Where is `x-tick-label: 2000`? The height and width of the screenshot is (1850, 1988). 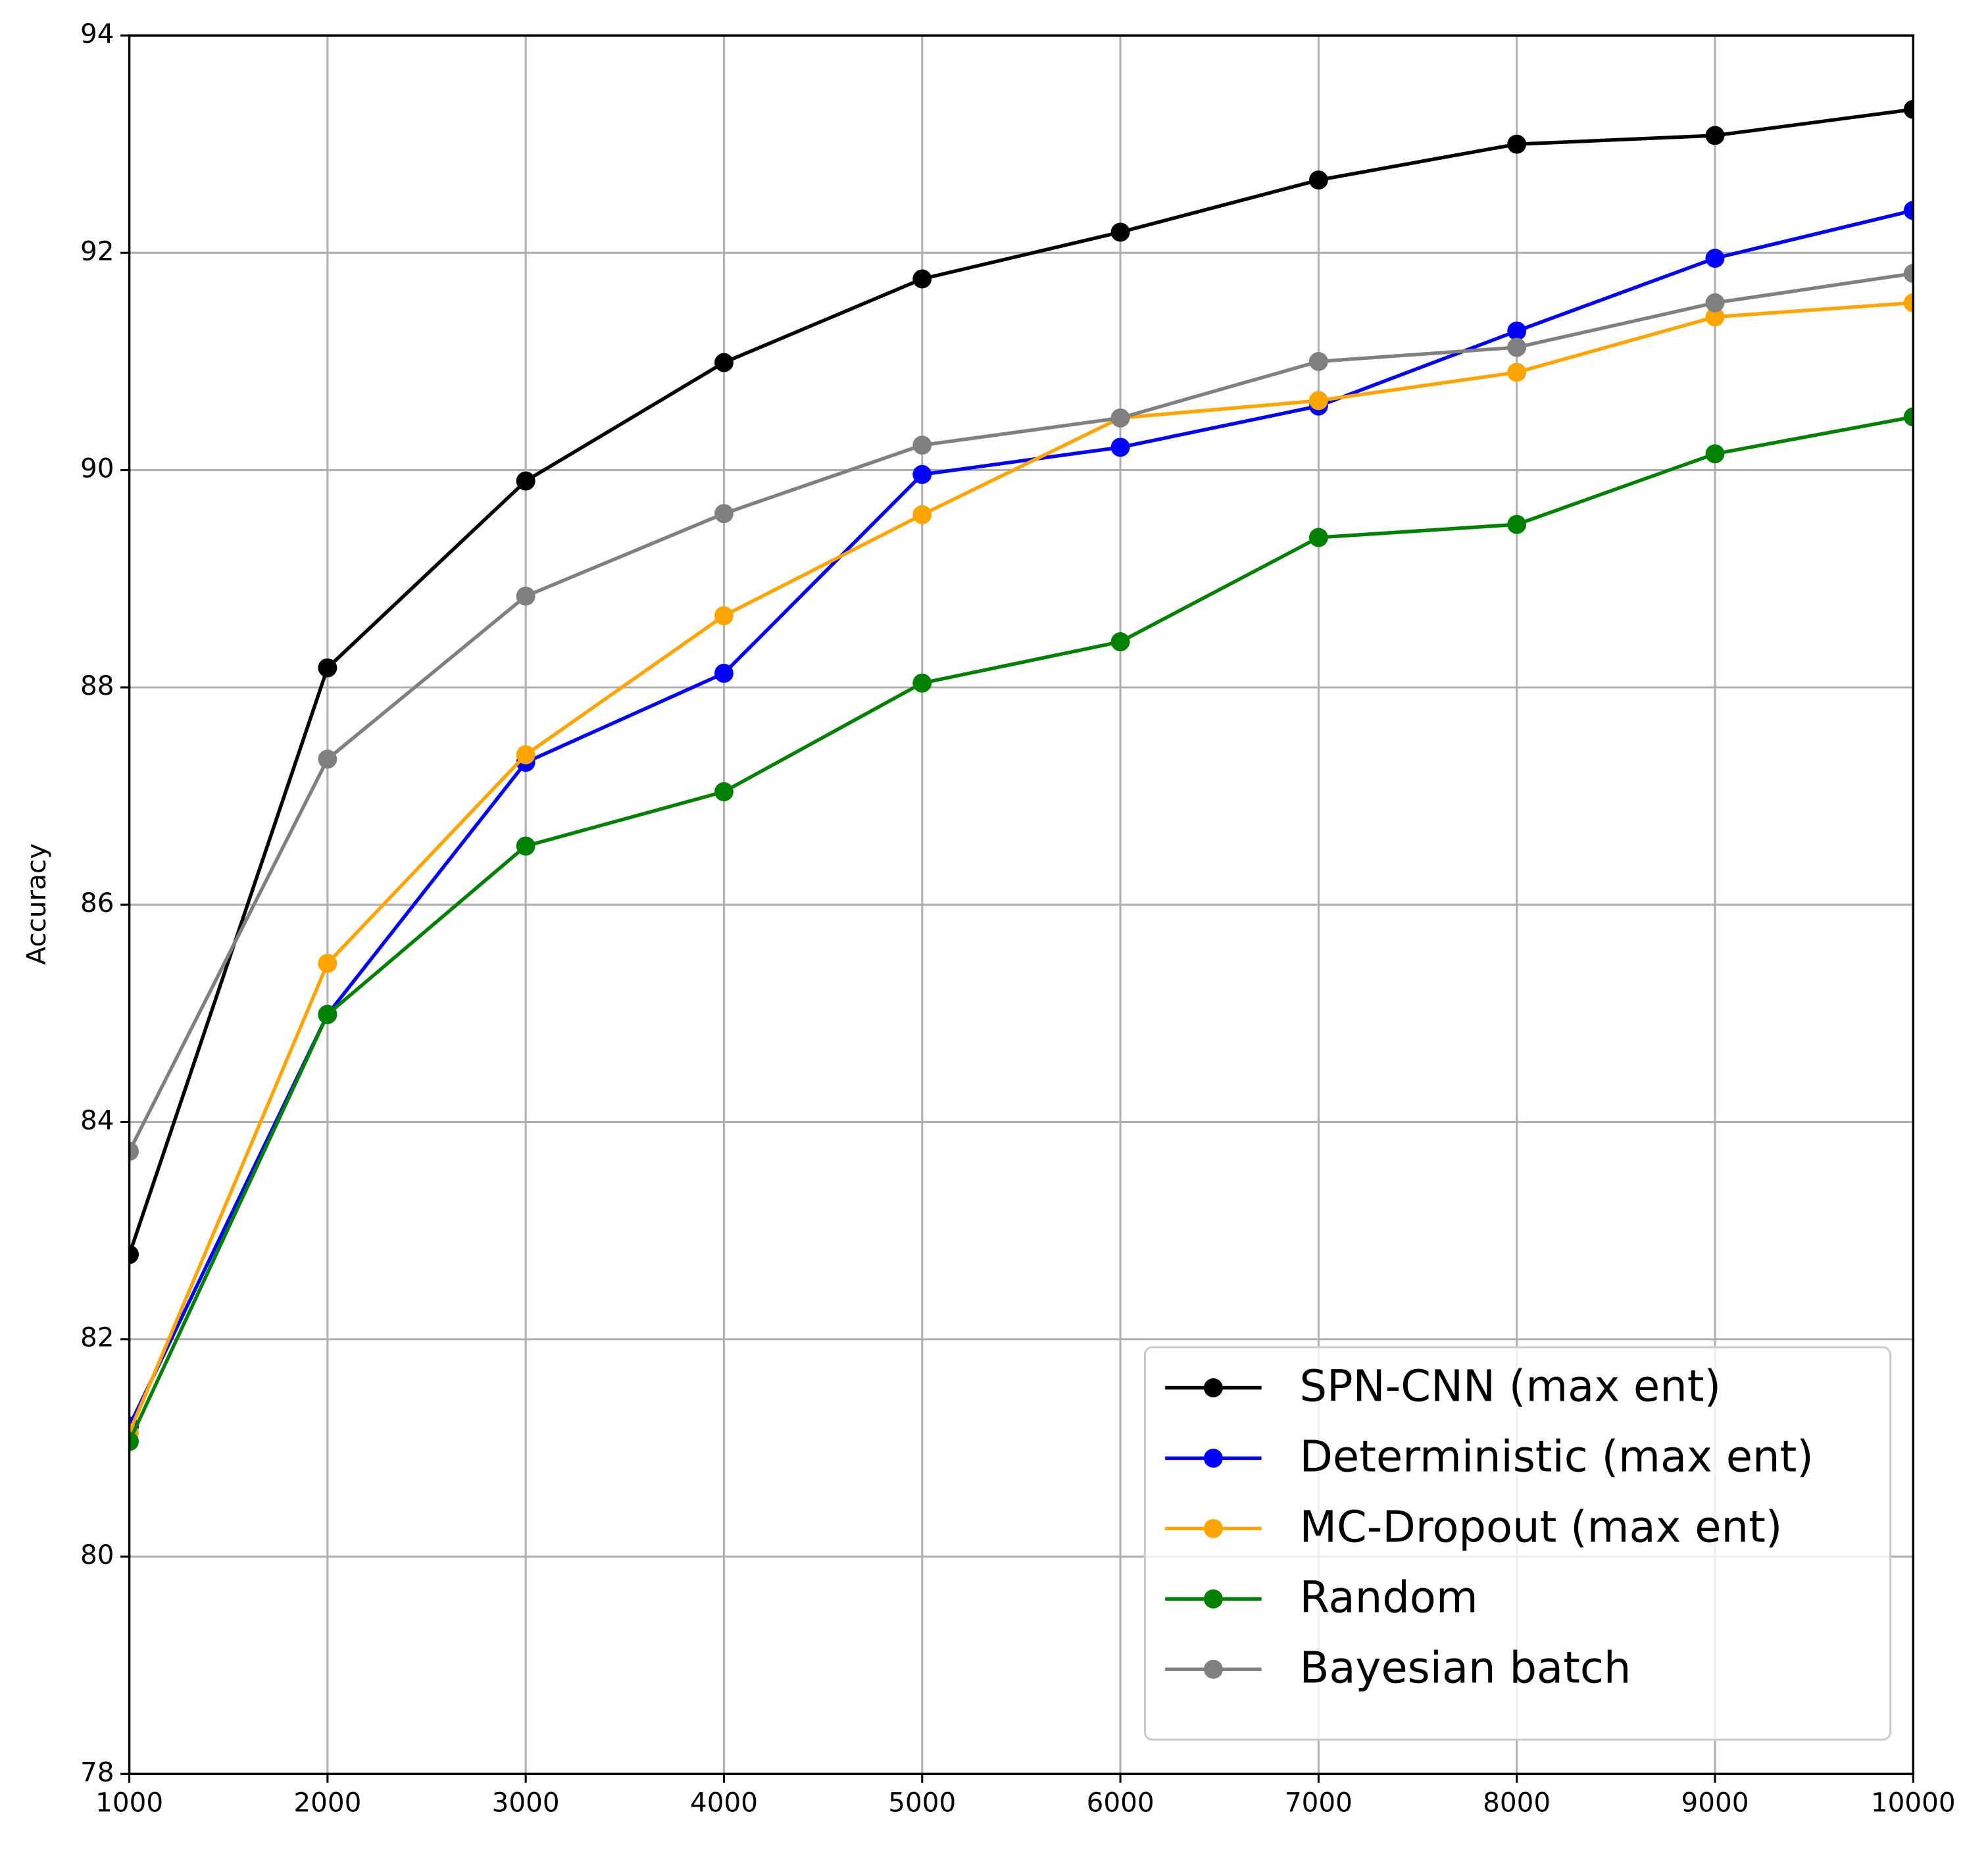 x-tick-label: 2000 is located at coordinates (327, 1803).